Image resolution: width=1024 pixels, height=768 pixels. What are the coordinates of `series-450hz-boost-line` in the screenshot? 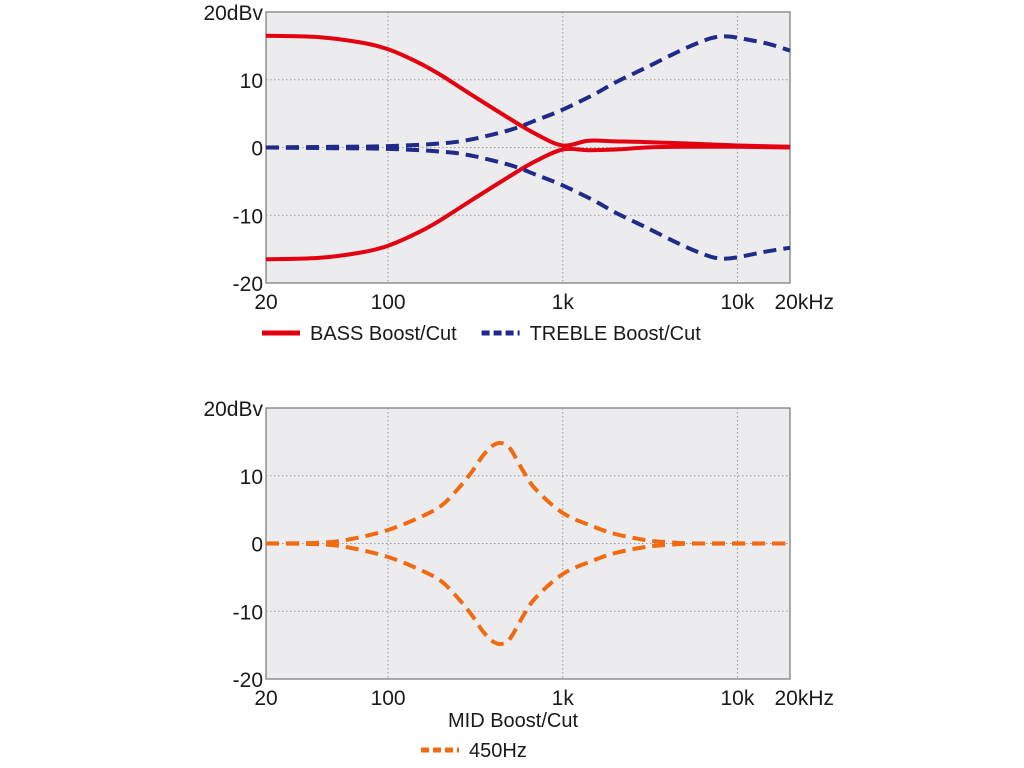 It's located at (528, 493).